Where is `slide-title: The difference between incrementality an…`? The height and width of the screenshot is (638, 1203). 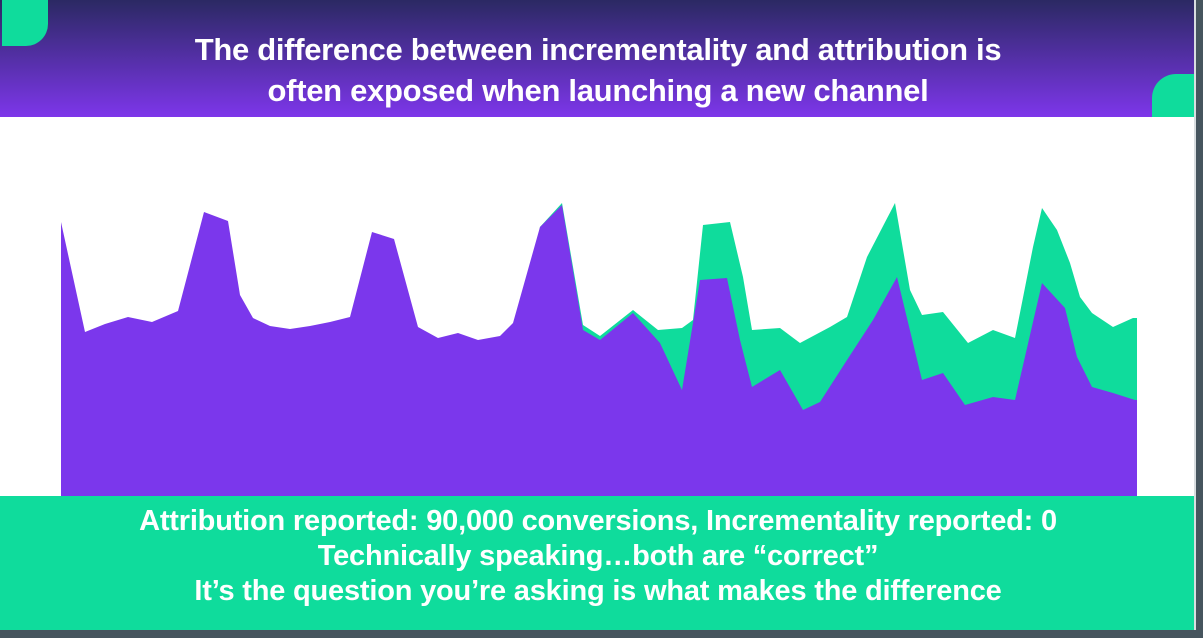
slide-title: The difference between incrementality an… is located at coordinates (598, 70).